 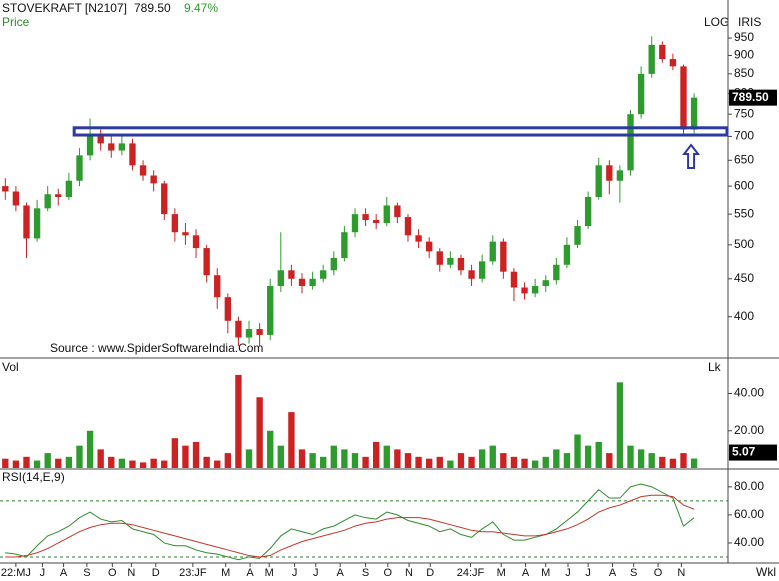 What do you see at coordinates (744, 37) in the screenshot?
I see `y-tick-label: 950` at bounding box center [744, 37].